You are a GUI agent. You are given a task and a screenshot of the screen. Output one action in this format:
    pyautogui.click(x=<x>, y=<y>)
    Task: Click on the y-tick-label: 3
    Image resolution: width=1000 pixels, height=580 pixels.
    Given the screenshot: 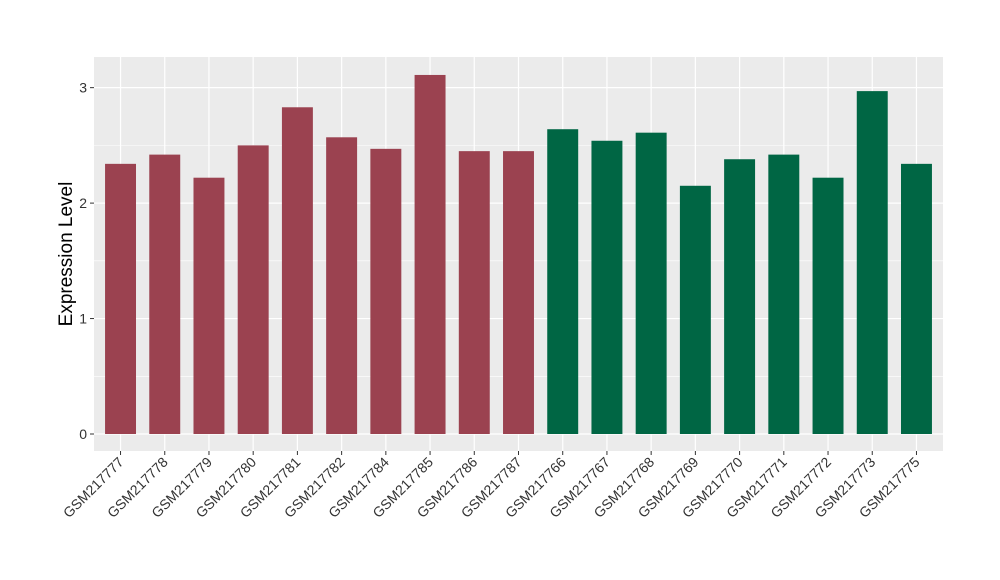 What is the action you would take?
    pyautogui.click(x=83, y=88)
    